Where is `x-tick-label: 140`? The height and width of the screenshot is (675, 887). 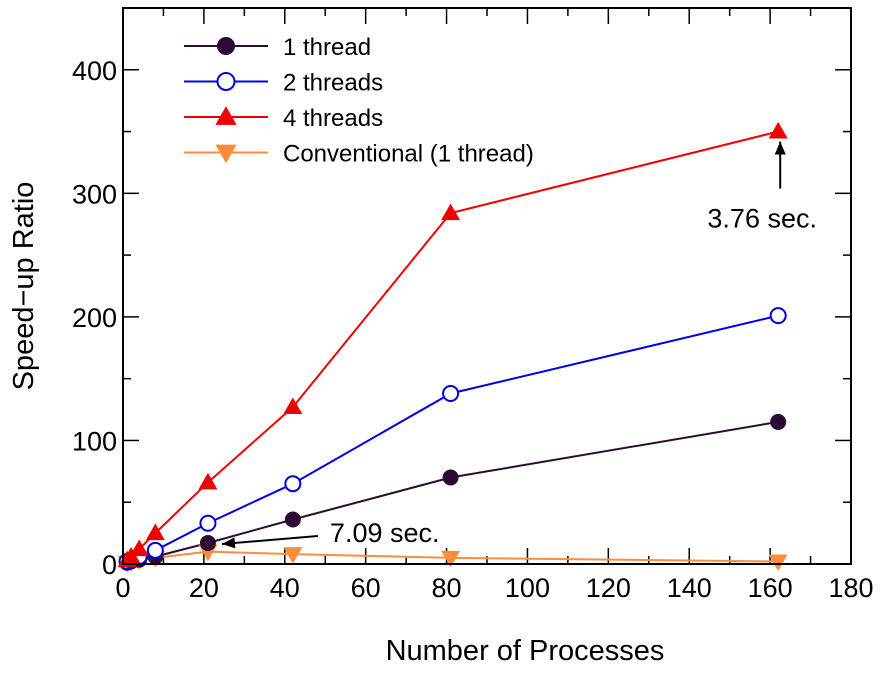
x-tick-label: 140 is located at coordinates (689, 588).